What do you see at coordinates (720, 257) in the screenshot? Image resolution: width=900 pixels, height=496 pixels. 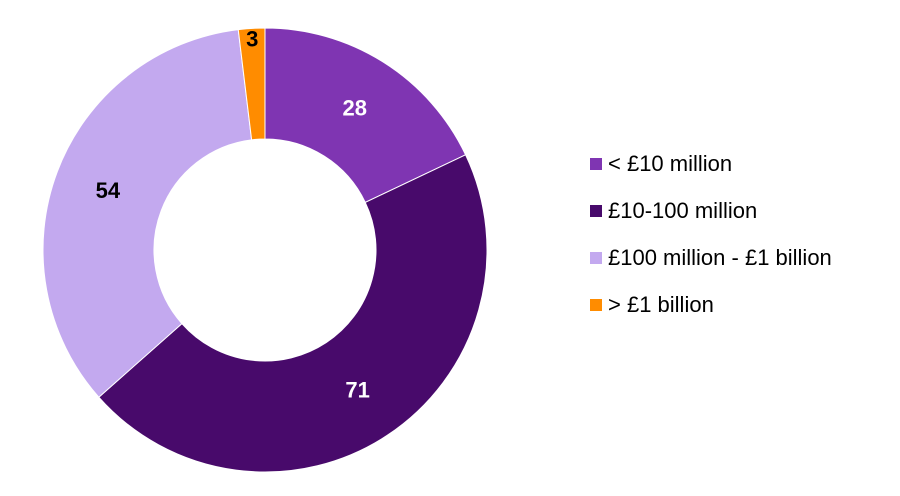 I see `legend-label: £100 million - £1 billion` at bounding box center [720, 257].